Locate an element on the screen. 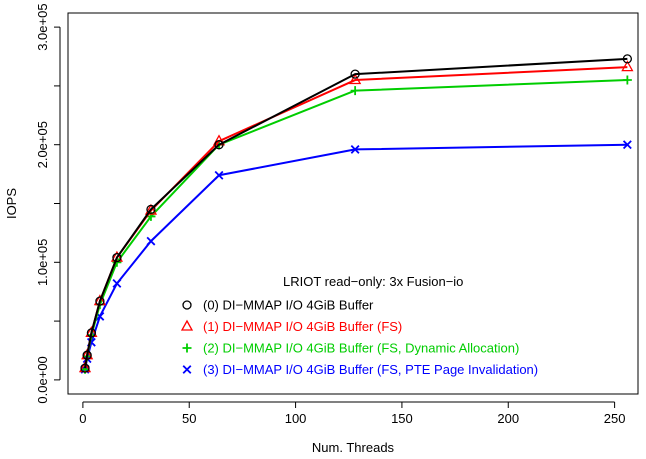 The width and height of the screenshot is (646, 459). legend-title: LRIOT read−only: 3x Fusion−io is located at coordinates (373, 281).